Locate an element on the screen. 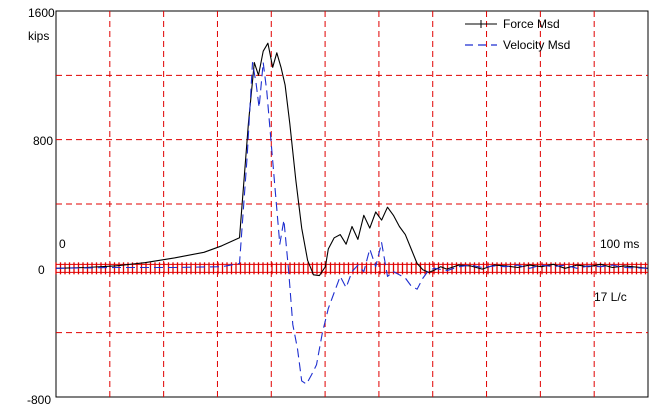 This screenshot has width=654, height=410. y-unit-label: kips is located at coordinates (38, 36).